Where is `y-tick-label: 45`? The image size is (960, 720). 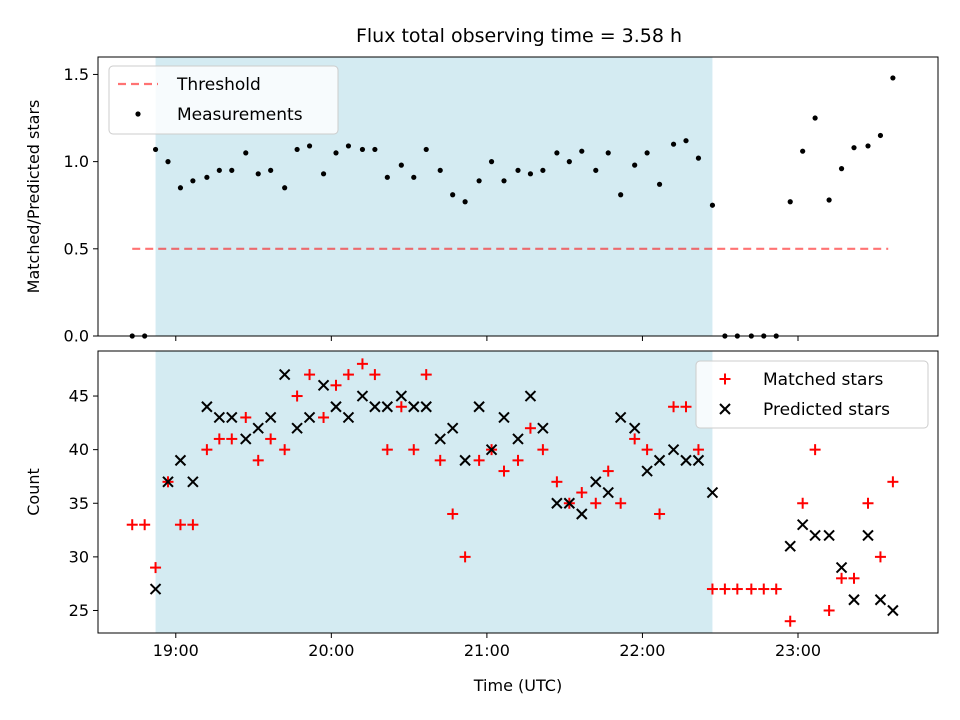 y-tick-label: 45 is located at coordinates (79, 396).